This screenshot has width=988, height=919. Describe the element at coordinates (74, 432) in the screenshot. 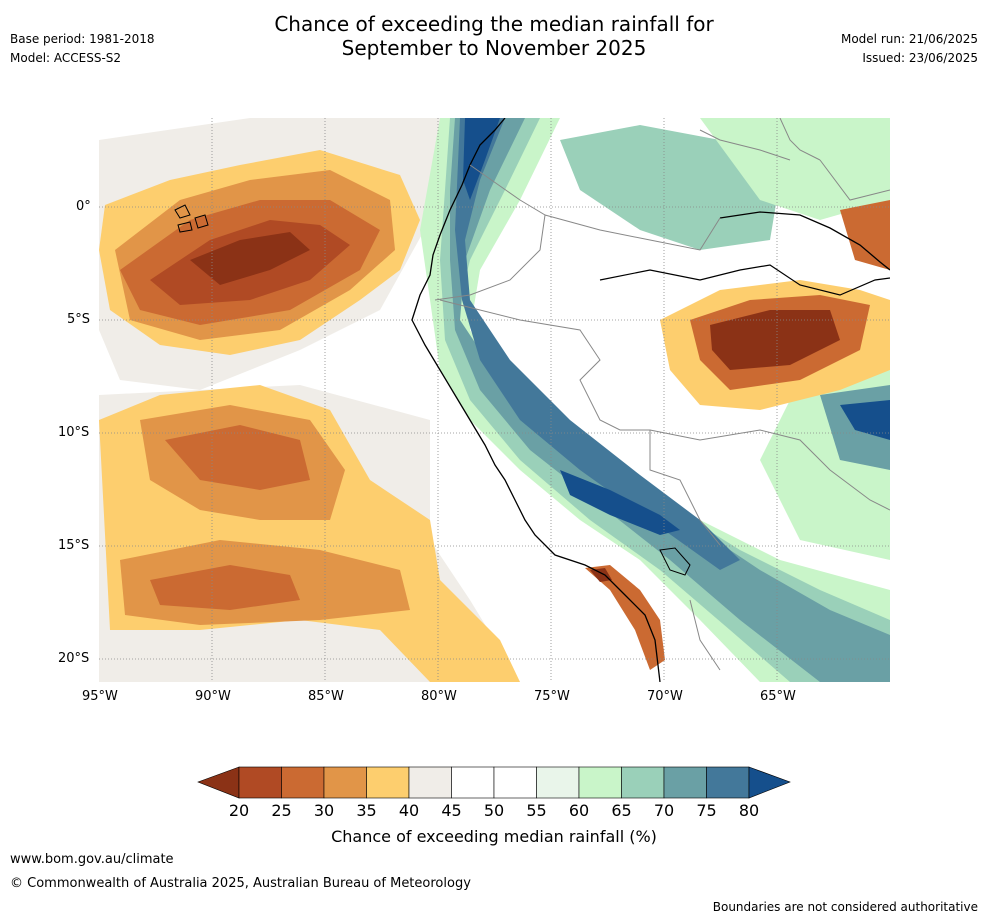

I see `lat-label-10s: 10°S` at that location.